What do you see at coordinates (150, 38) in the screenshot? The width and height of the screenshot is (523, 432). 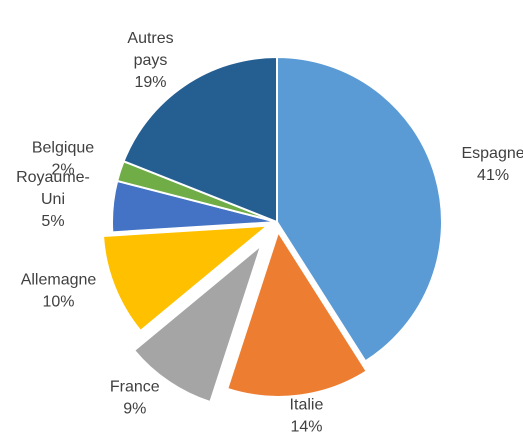 I see `label-line: Autres` at bounding box center [150, 38].